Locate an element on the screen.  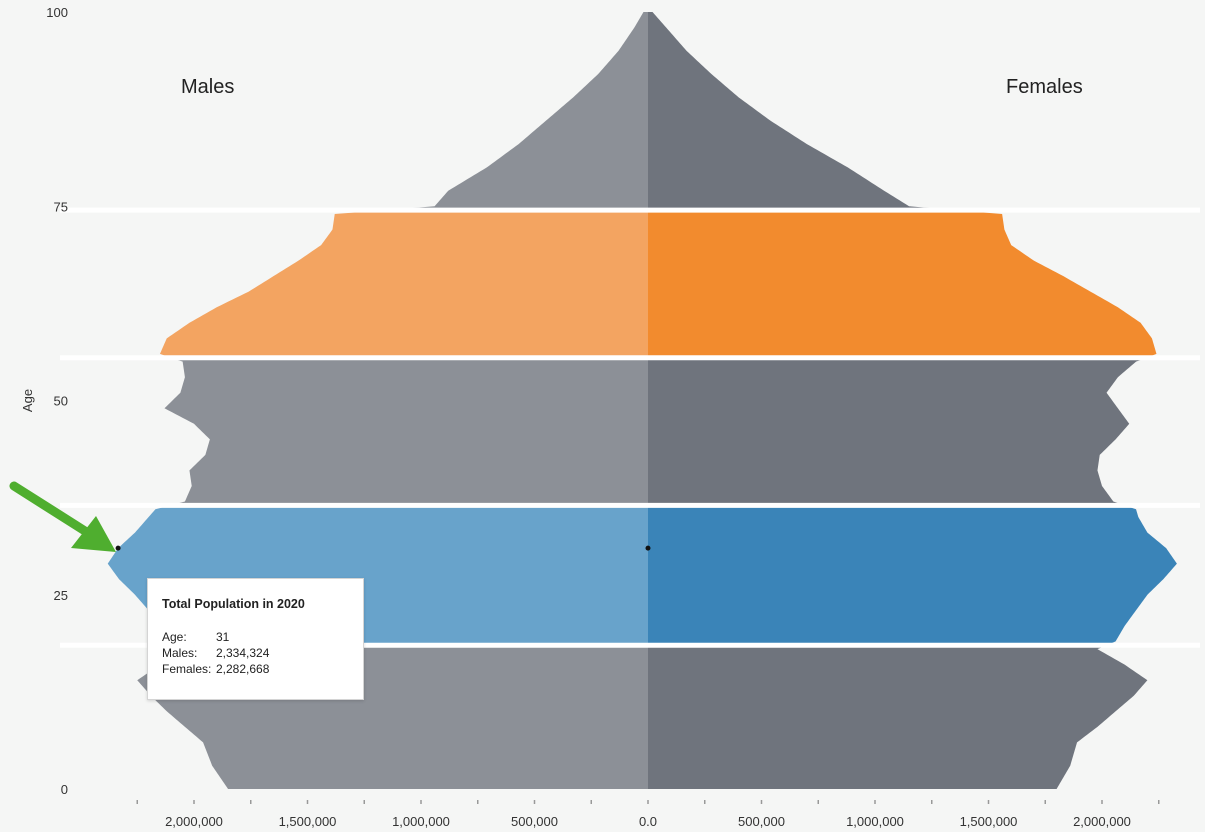
x-tick-label-500000: 500,000 is located at coordinates (761, 821).